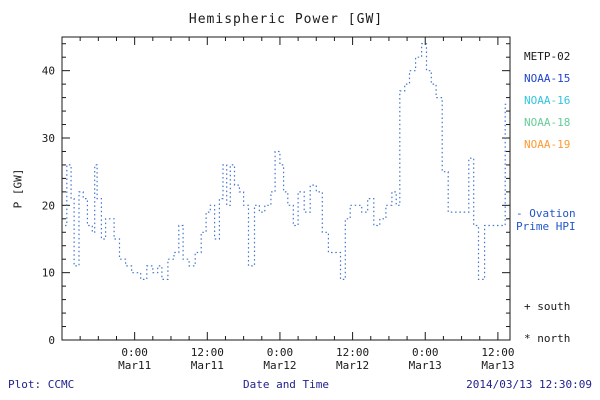 The image size is (600, 400). Describe the element at coordinates (286, 384) in the screenshot. I see `x-axis-label: Date and Time` at that location.